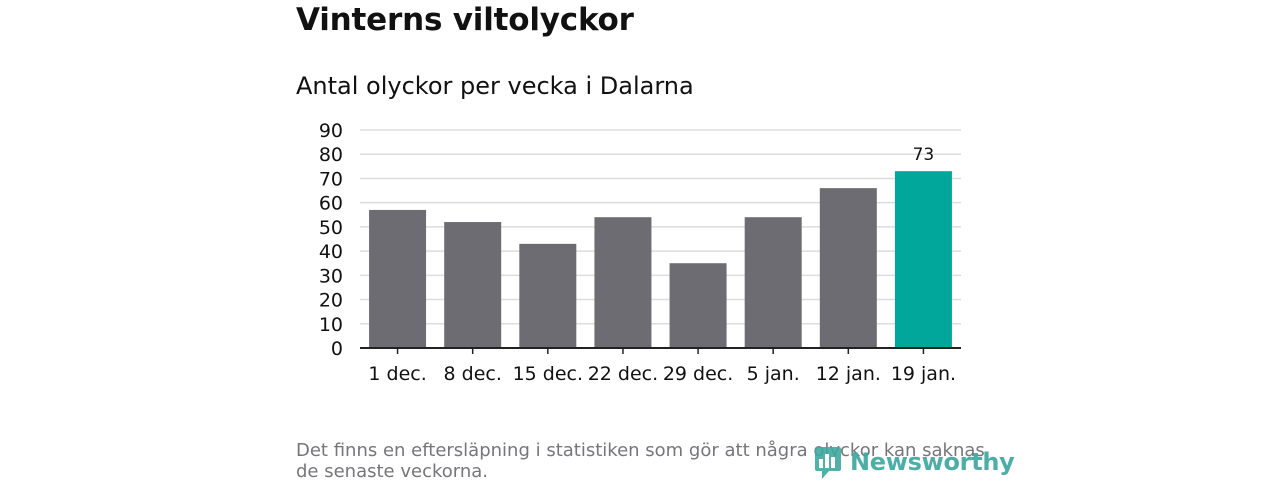 Image resolution: width=1280 pixels, height=482 pixels. I want to click on newsworthy-logo-icon, so click(828, 463).